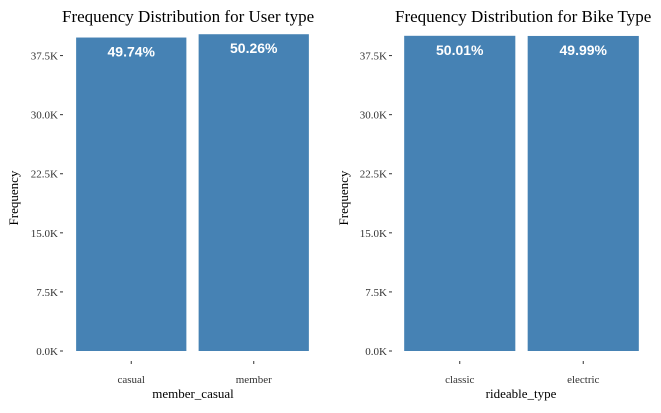 Image resolution: width=661 pixels, height=413 pixels. I want to click on x-tick-label: electric, so click(583, 380).